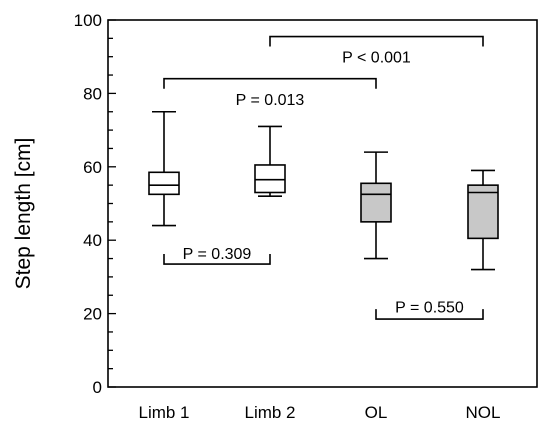 This screenshot has height=429, width=550. Describe the element at coordinates (92, 93) in the screenshot. I see `y-tick-label: 80` at that location.